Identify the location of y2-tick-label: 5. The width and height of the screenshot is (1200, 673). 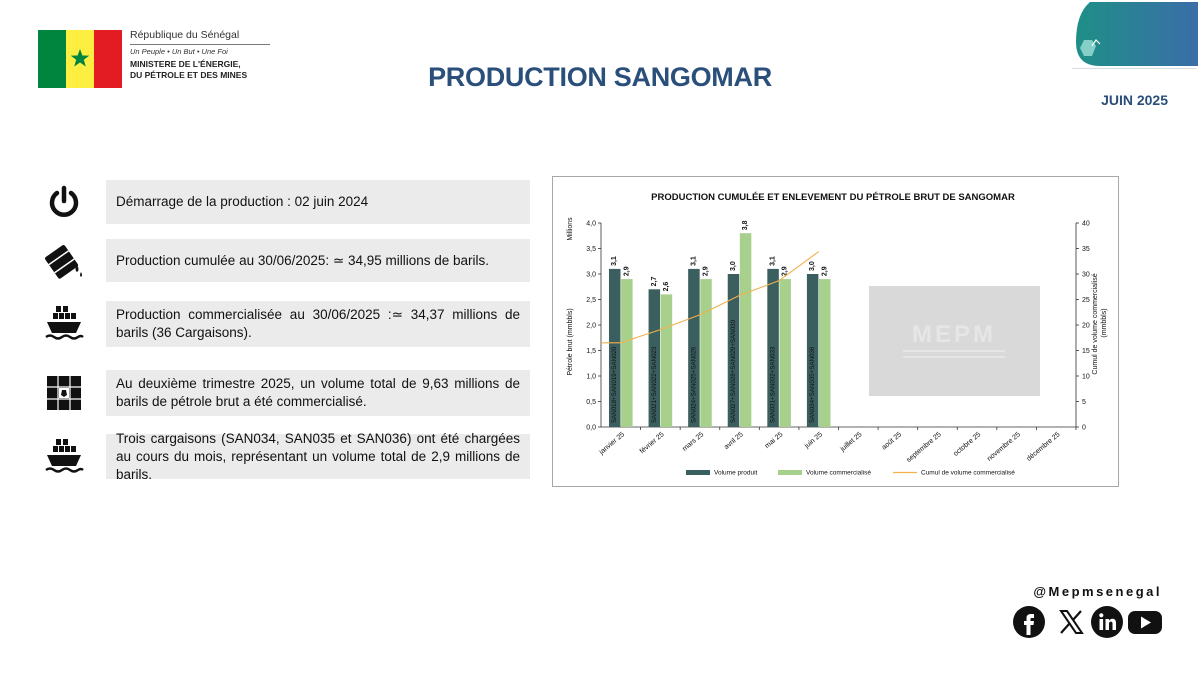
(1084, 402).